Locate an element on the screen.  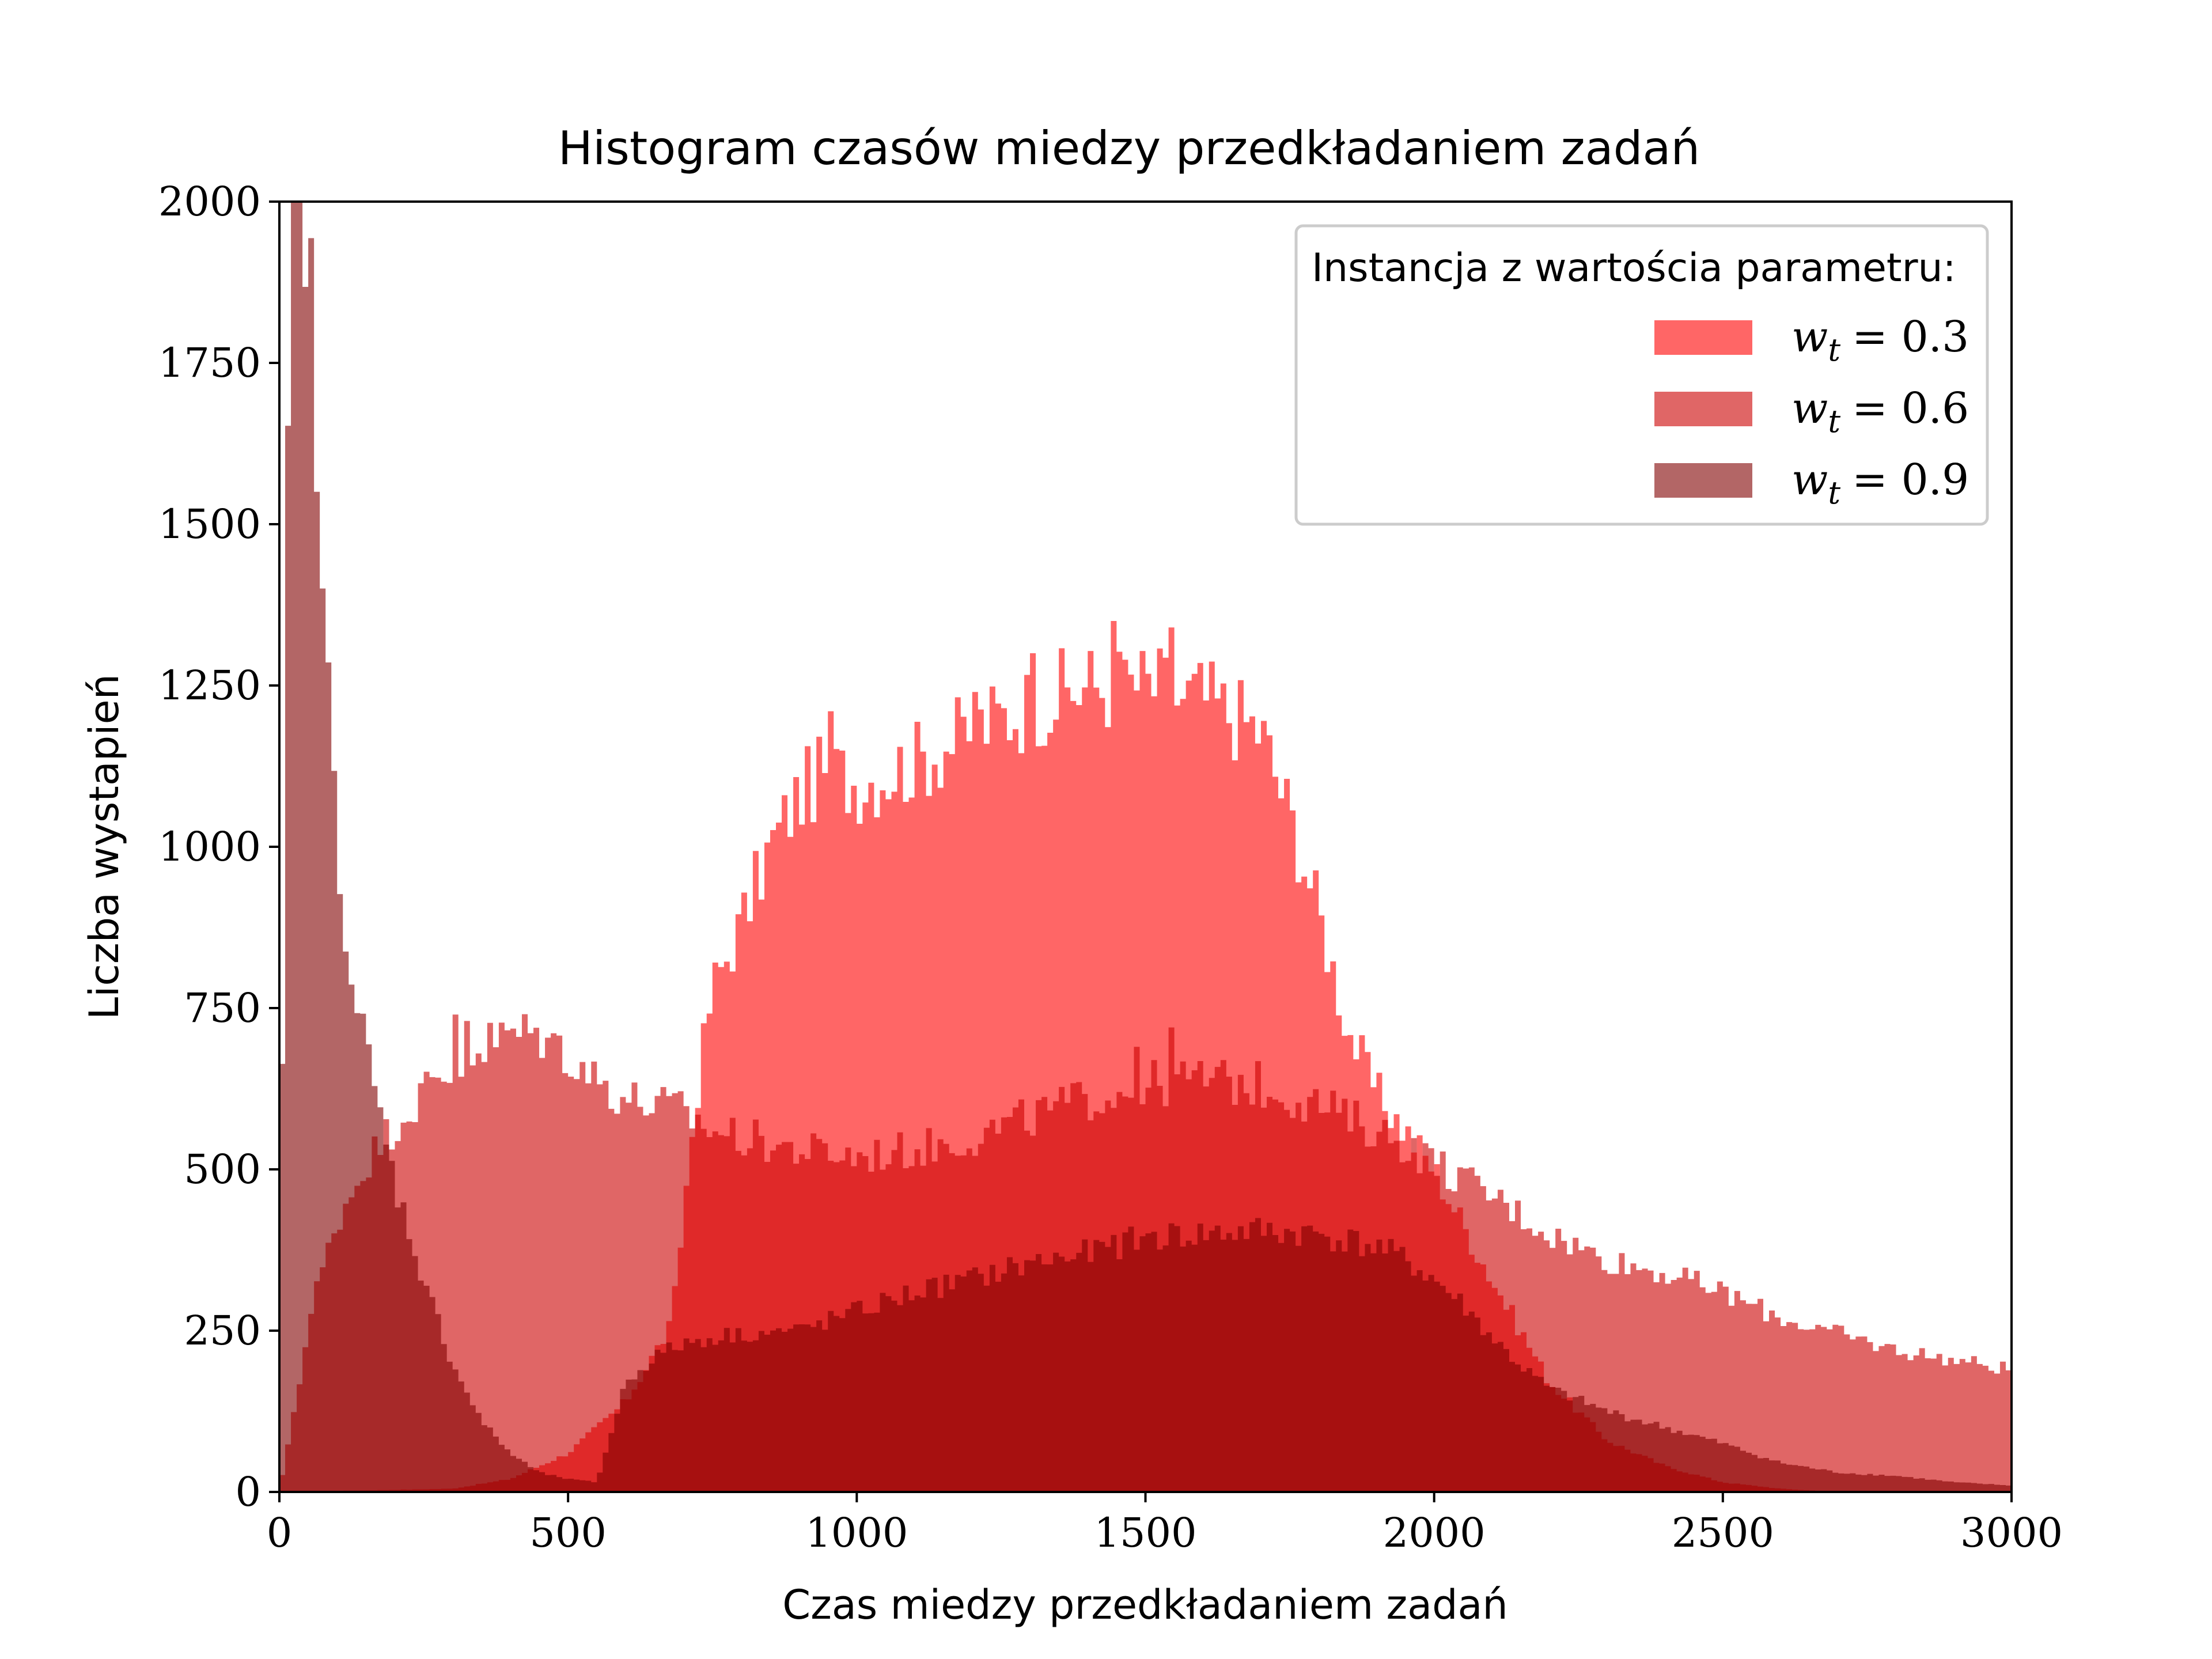
y-tick-label-0: 0 is located at coordinates (248, 1492).